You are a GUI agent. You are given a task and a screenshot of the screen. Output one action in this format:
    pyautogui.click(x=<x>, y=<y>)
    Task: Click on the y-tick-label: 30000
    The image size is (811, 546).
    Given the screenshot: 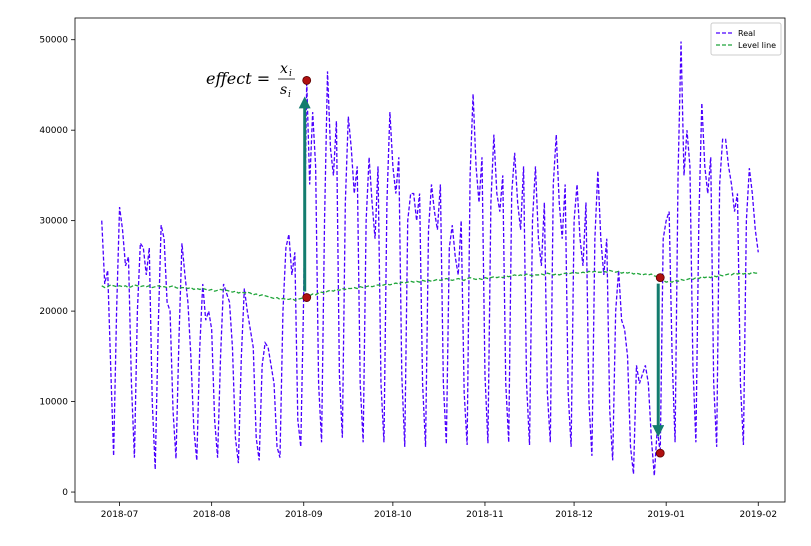 What is the action you would take?
    pyautogui.click(x=53, y=222)
    